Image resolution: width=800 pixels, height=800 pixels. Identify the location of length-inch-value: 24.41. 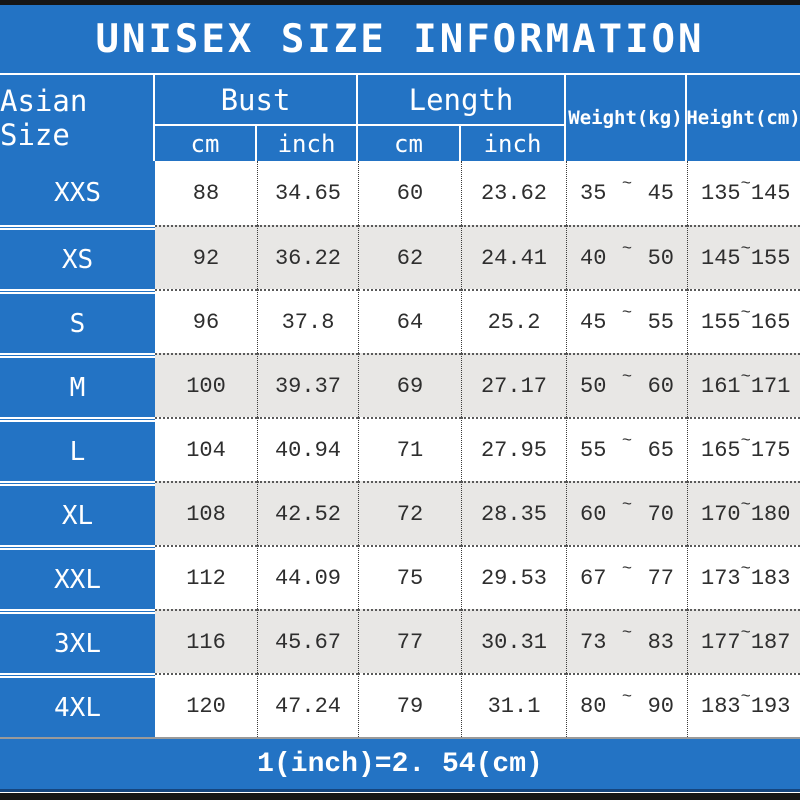
(513, 257).